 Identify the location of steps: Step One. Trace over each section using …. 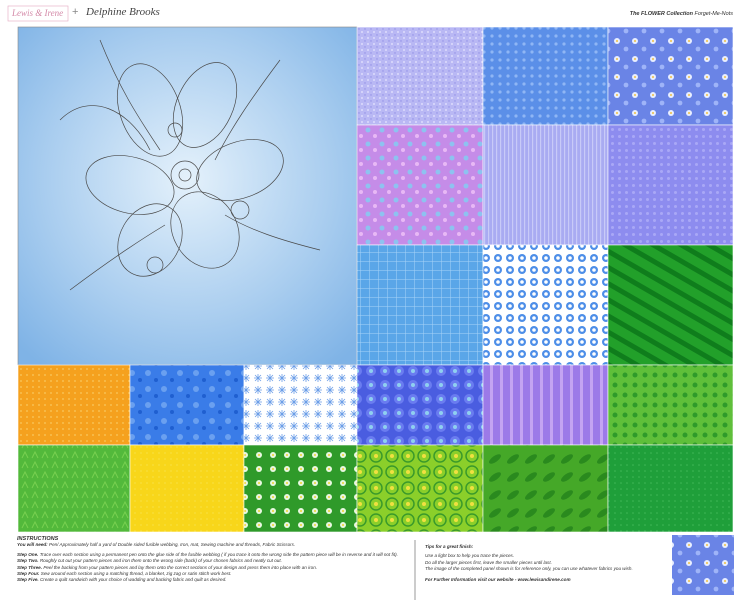
(207, 568).